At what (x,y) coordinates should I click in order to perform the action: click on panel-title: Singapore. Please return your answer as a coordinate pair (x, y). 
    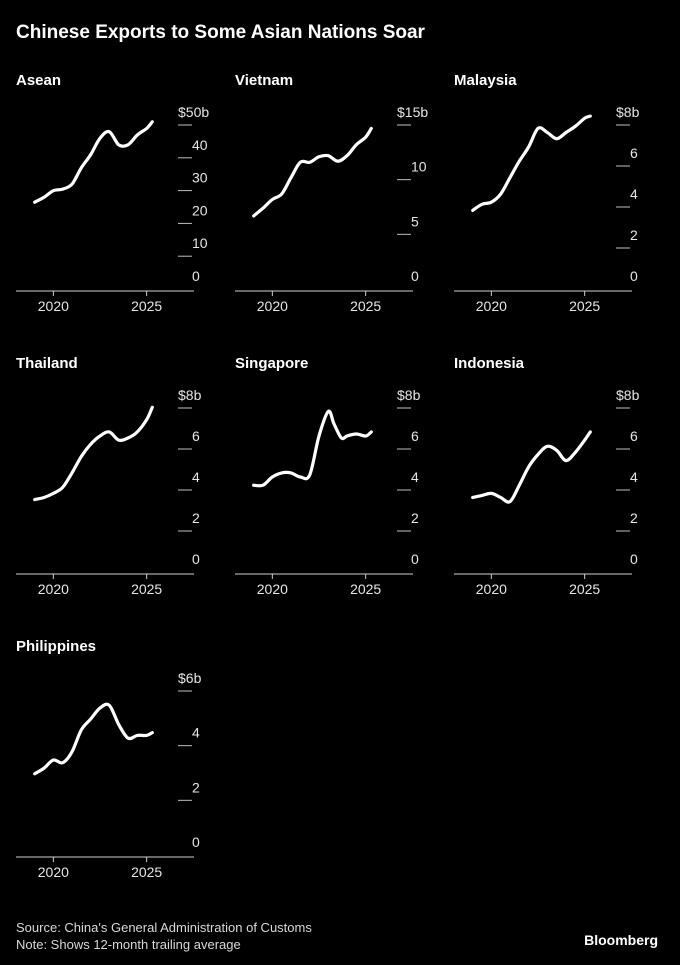
    Looking at the image, I should click on (271, 363).